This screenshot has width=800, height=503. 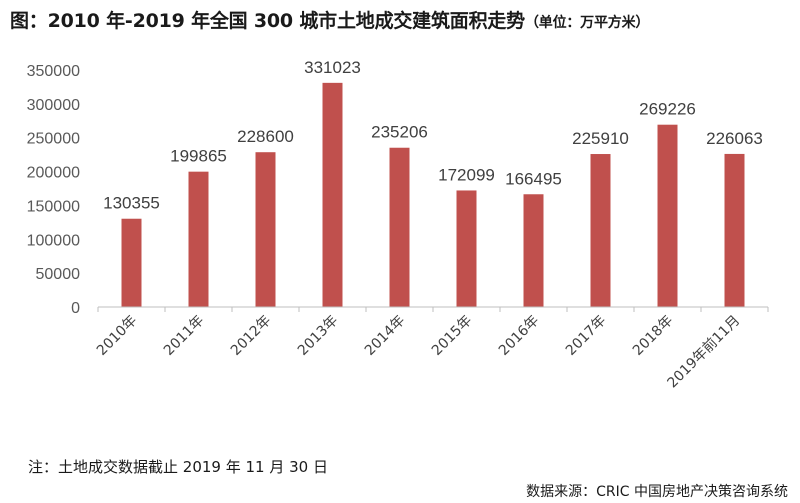 What do you see at coordinates (399, 132) in the screenshot?
I see `data-label: 235206` at bounding box center [399, 132].